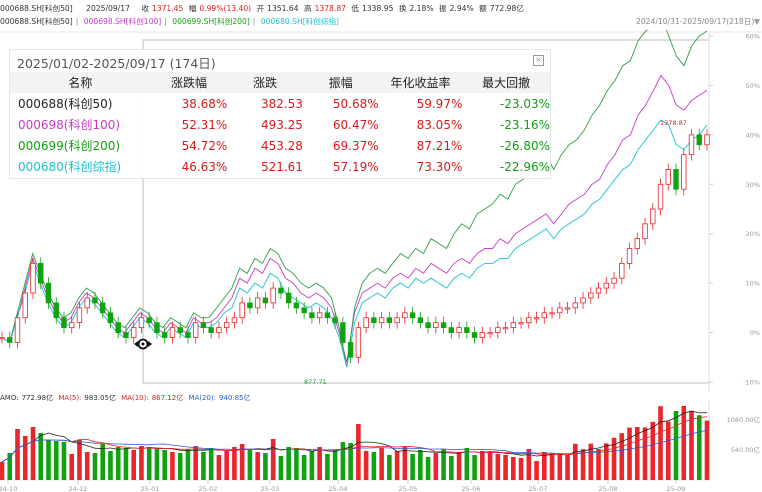 Image resolution: width=762 pixels, height=492 pixels. I want to click on stats-header-row: 名称 涨跌幅 涨跌 振幅 年化收益率 最大回撤, so click(280, 82).